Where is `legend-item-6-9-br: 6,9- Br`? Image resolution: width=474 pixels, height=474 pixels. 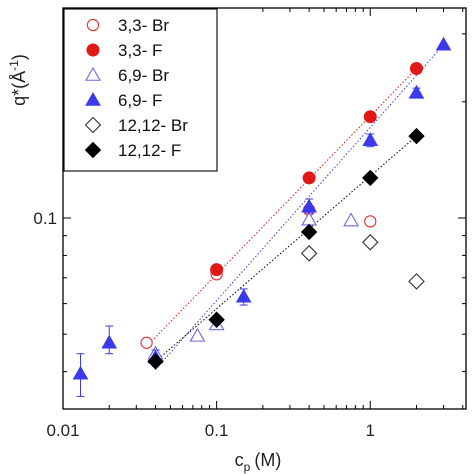
legend-item-6-9-br: 6,9- Br is located at coordinates (127, 75).